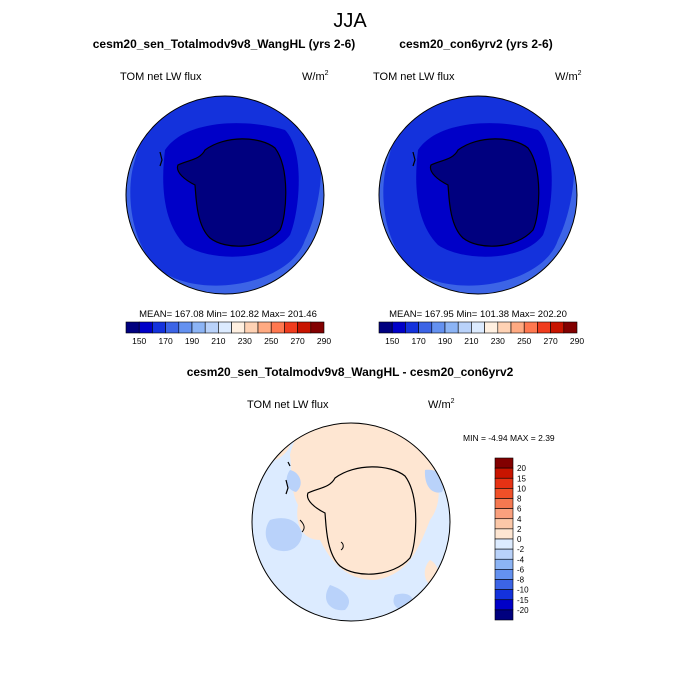 The image size is (700, 700). Describe the element at coordinates (484, 192) in the screenshot. I see `panel-right-coastline` at that location.